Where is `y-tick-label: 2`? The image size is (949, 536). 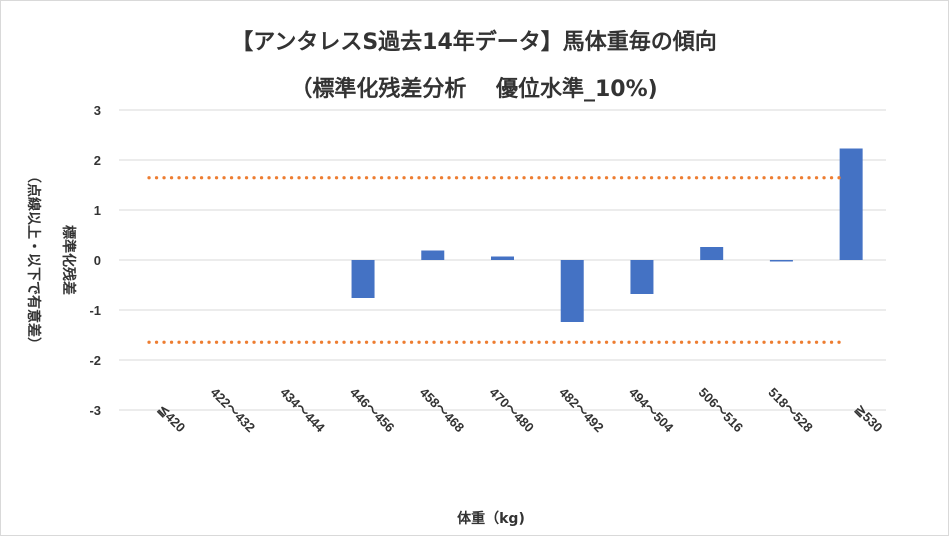 y-tick-label: 2 is located at coordinates (97, 160).